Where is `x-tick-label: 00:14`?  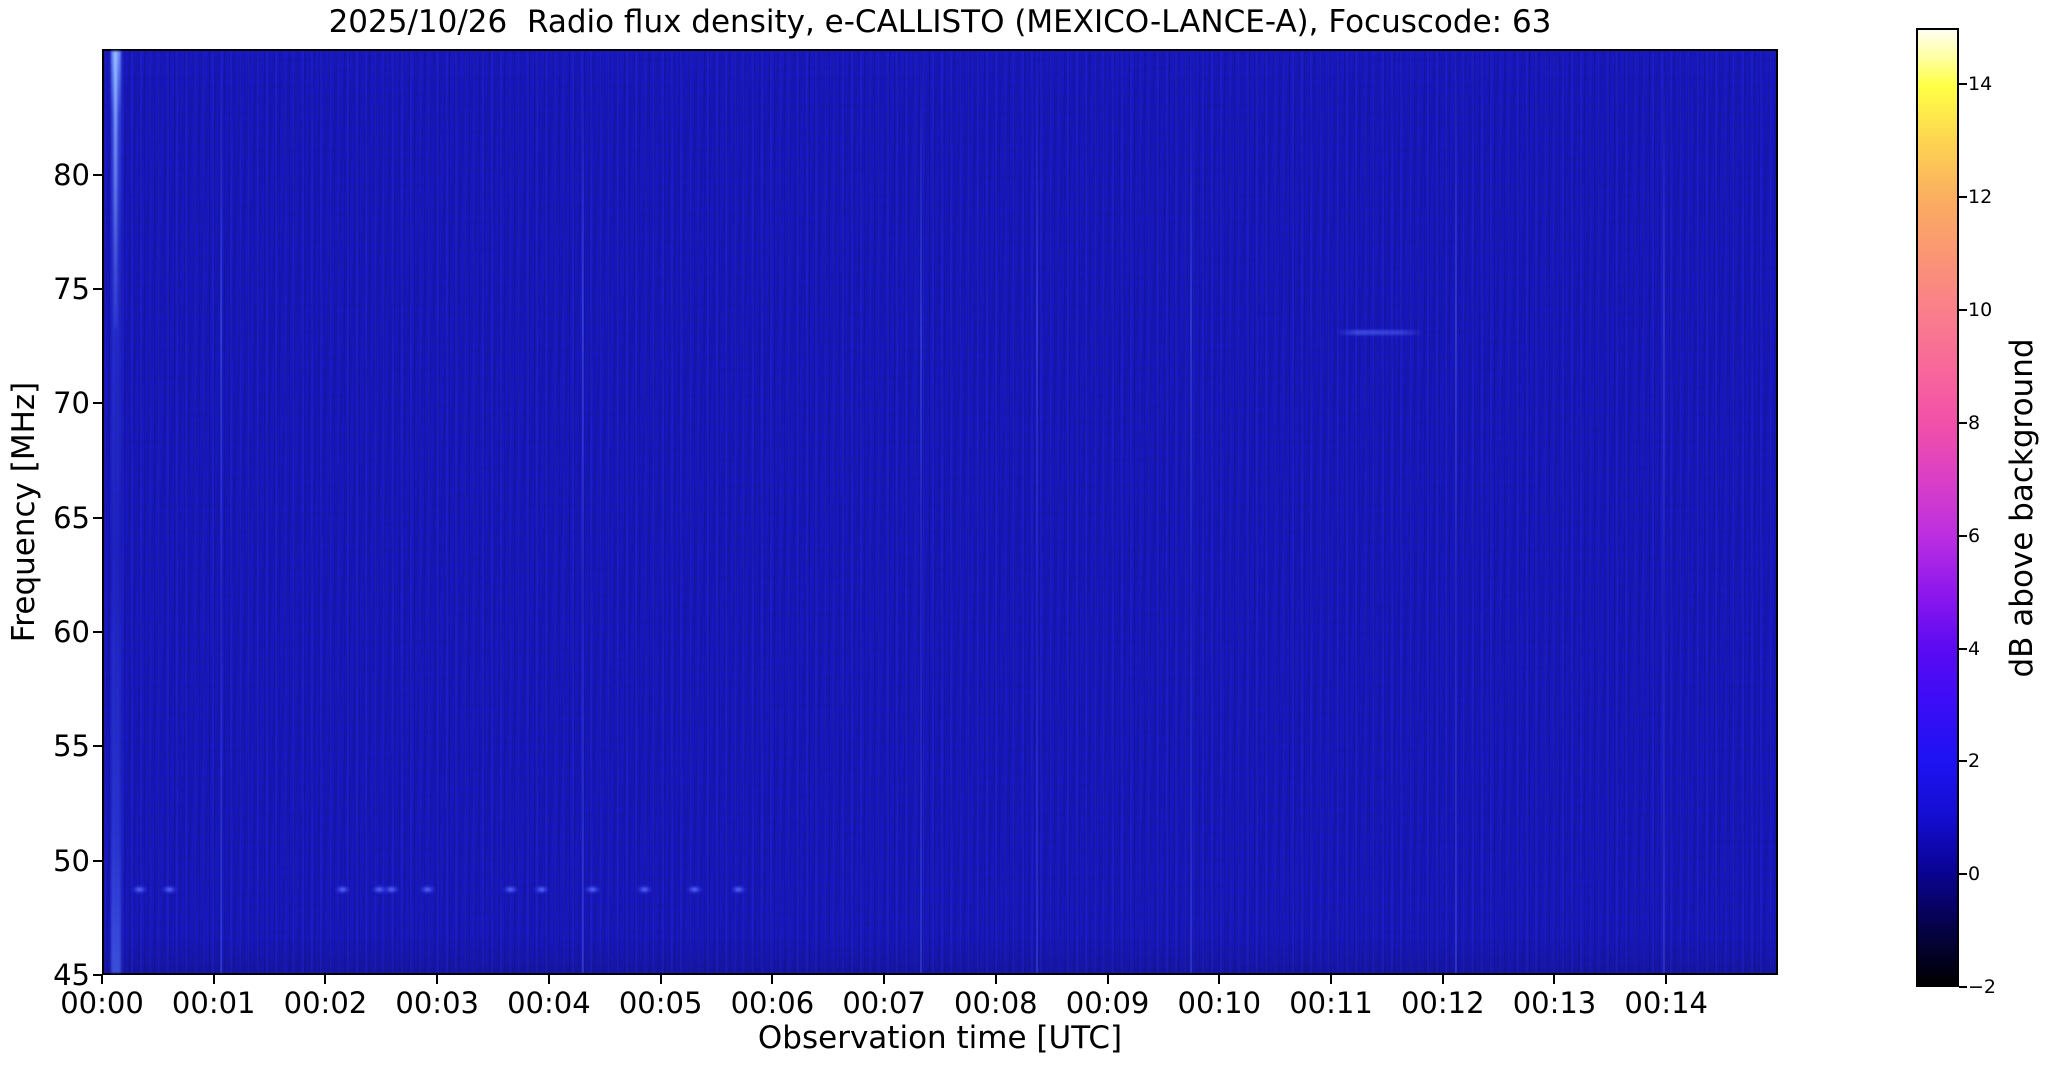 x-tick-label: 00:14 is located at coordinates (1666, 1003).